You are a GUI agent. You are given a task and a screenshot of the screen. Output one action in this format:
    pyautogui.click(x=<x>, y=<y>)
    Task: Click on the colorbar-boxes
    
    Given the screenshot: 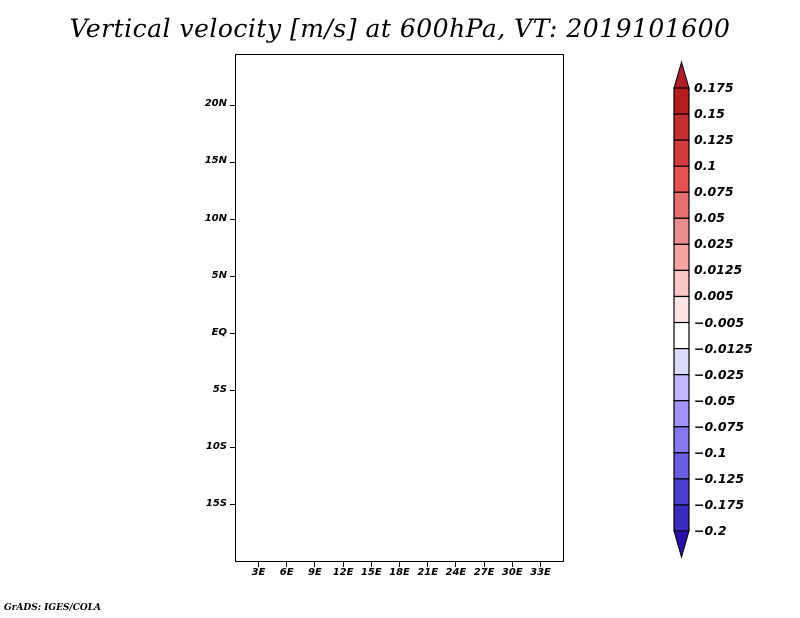 What is the action you would take?
    pyautogui.click(x=681, y=309)
    